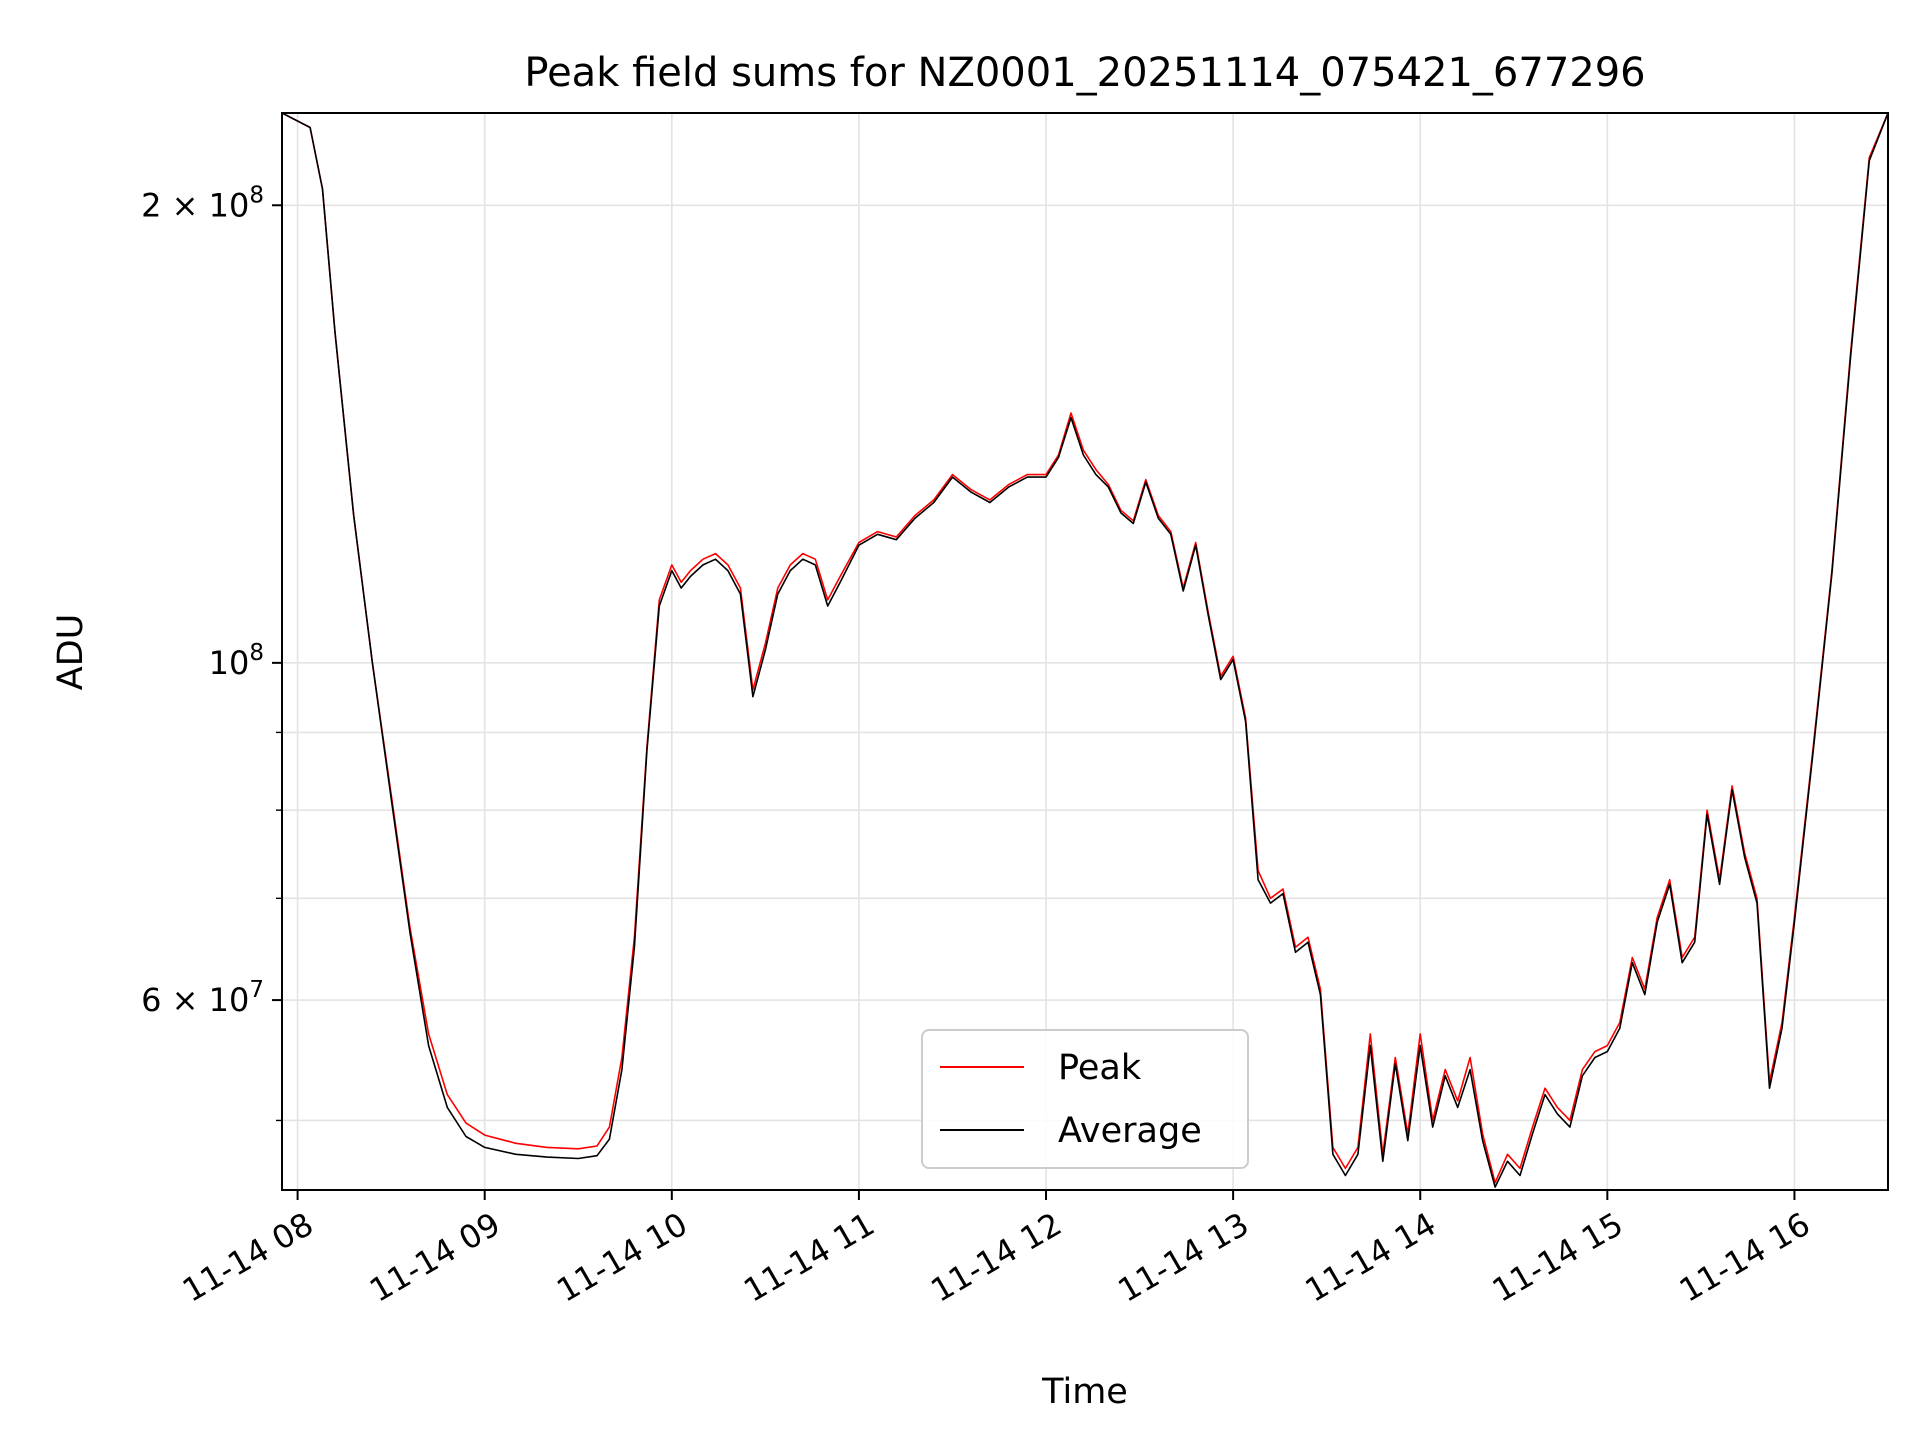 This screenshot has width=1920, height=1440. Describe the element at coordinates (202, 998) in the screenshot. I see `y-tick-label: 6 × 107` at that location.